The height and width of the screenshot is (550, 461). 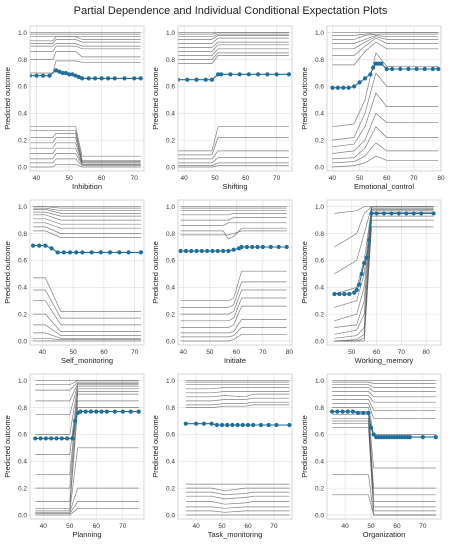 What do you see at coordinates (87, 186) in the screenshot?
I see `x-axis-label: Inhibition` at bounding box center [87, 186].